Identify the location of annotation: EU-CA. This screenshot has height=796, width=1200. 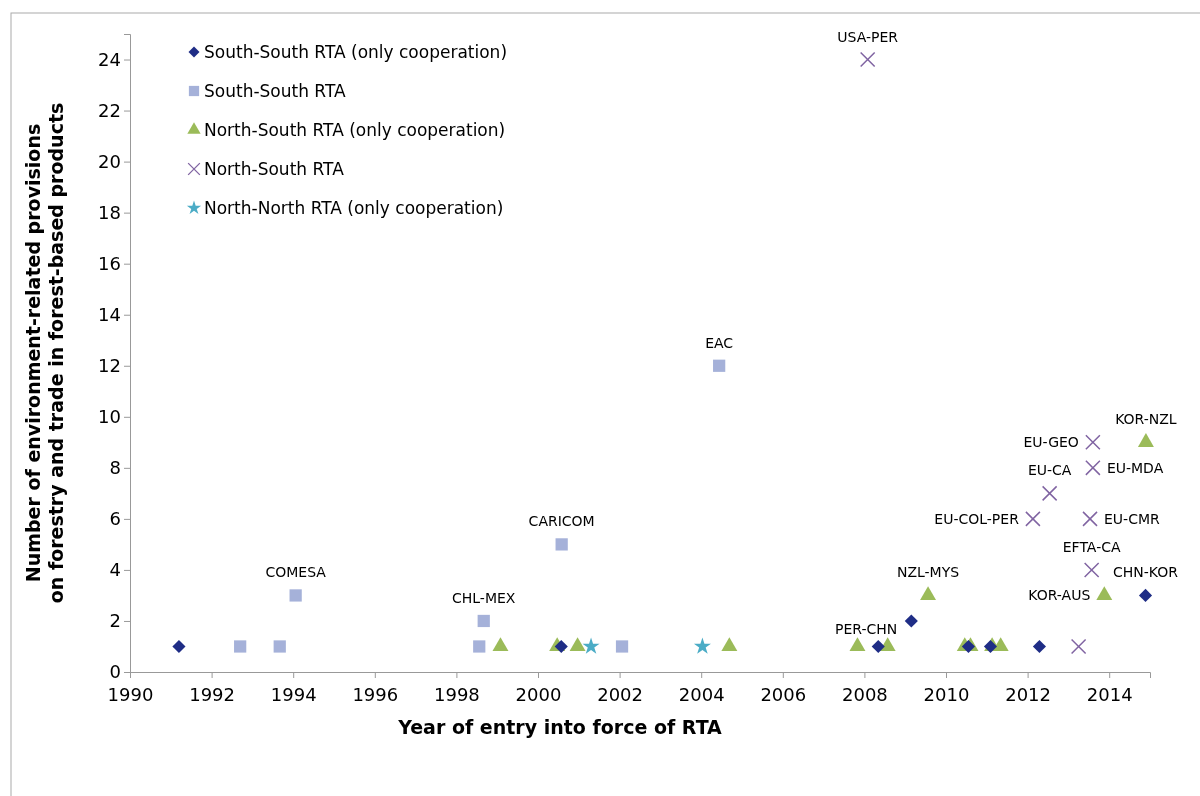
(1049, 470).